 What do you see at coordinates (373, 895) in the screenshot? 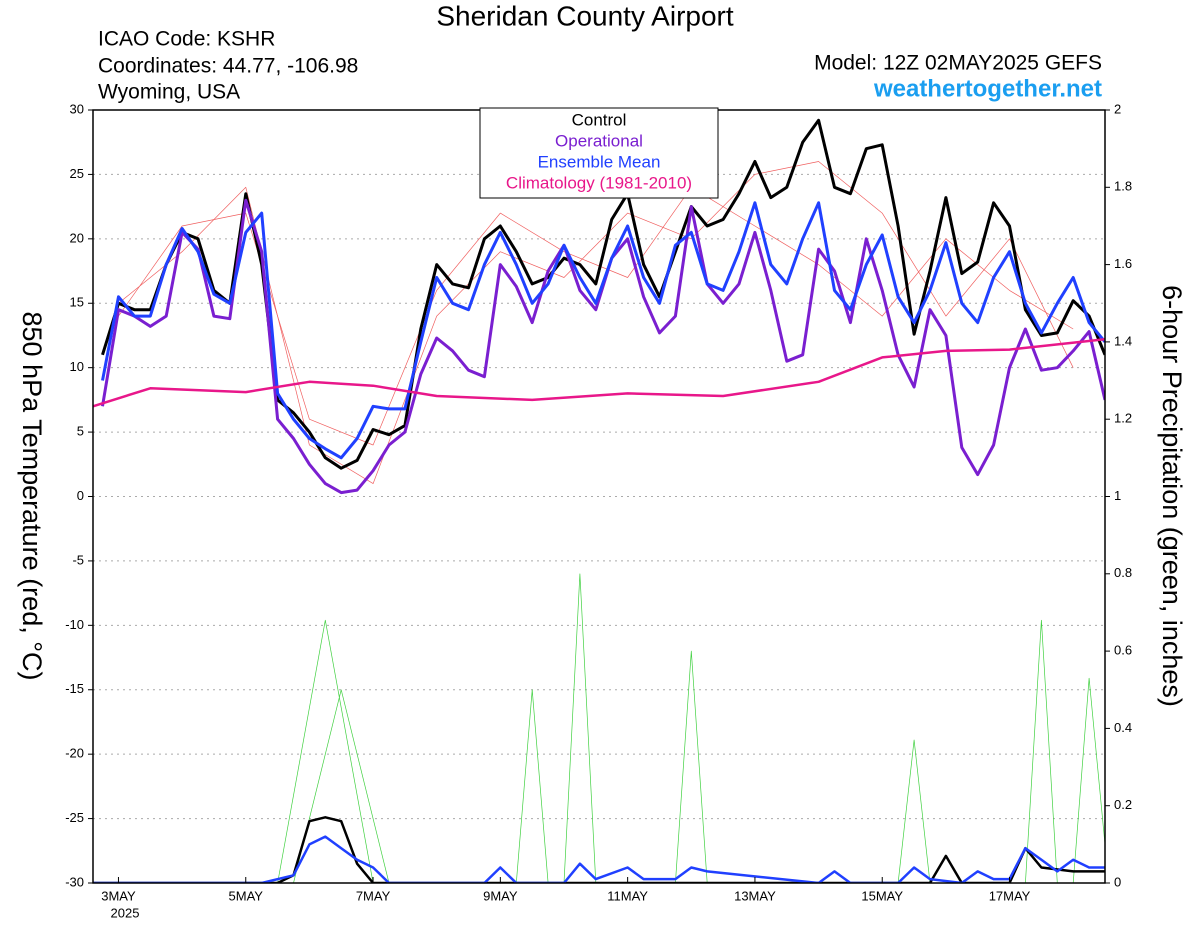
I see `x-tick-label: 7MAY` at bounding box center [373, 895].